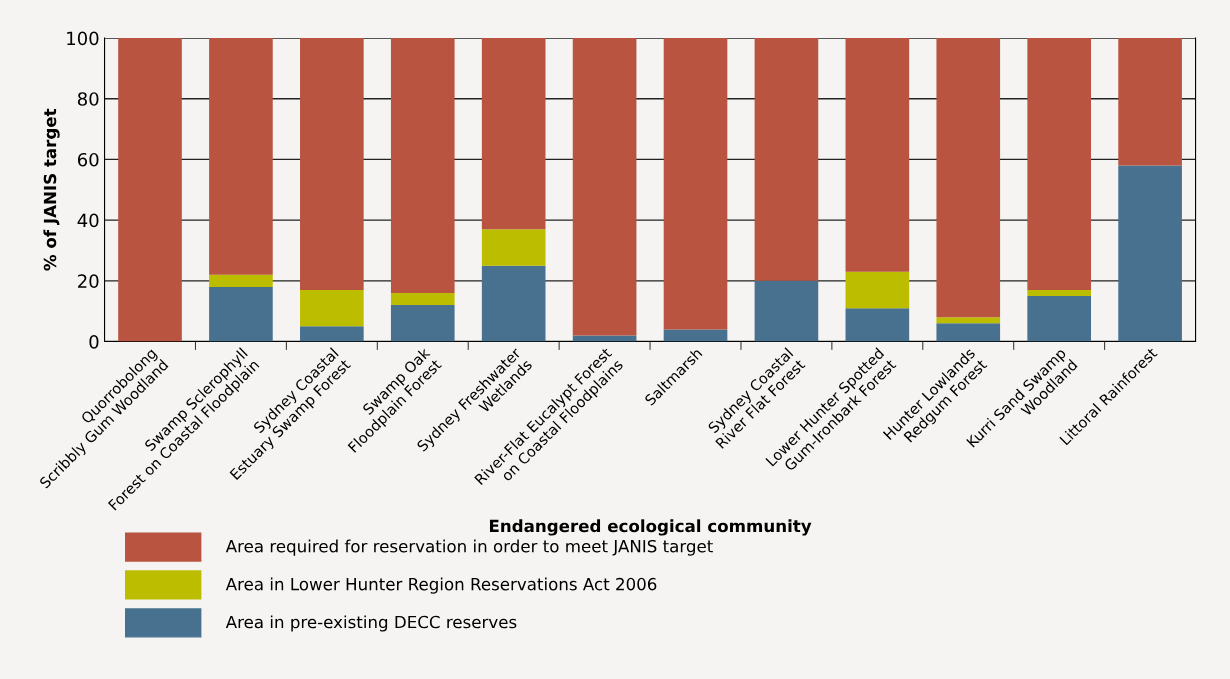 The height and width of the screenshot is (679, 1230). What do you see at coordinates (650, 527) in the screenshot?
I see `x-axis-title: Endangered ecological community` at bounding box center [650, 527].